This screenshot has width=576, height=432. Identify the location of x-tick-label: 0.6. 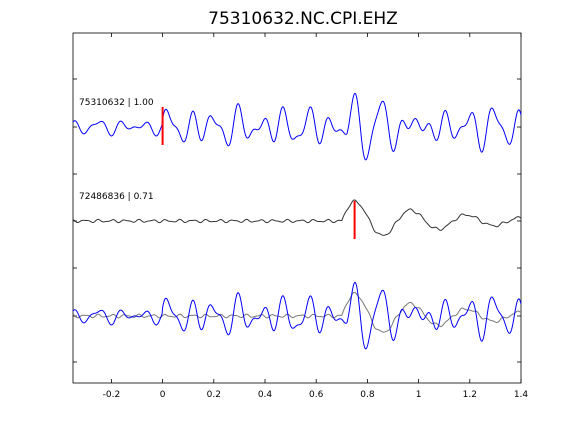
(316, 395).